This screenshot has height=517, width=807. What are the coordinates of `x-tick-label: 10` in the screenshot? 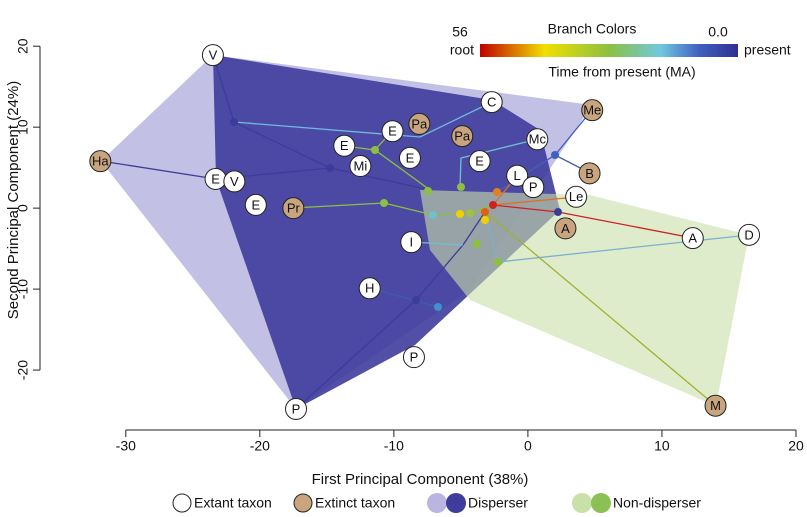 It's located at (662, 446).